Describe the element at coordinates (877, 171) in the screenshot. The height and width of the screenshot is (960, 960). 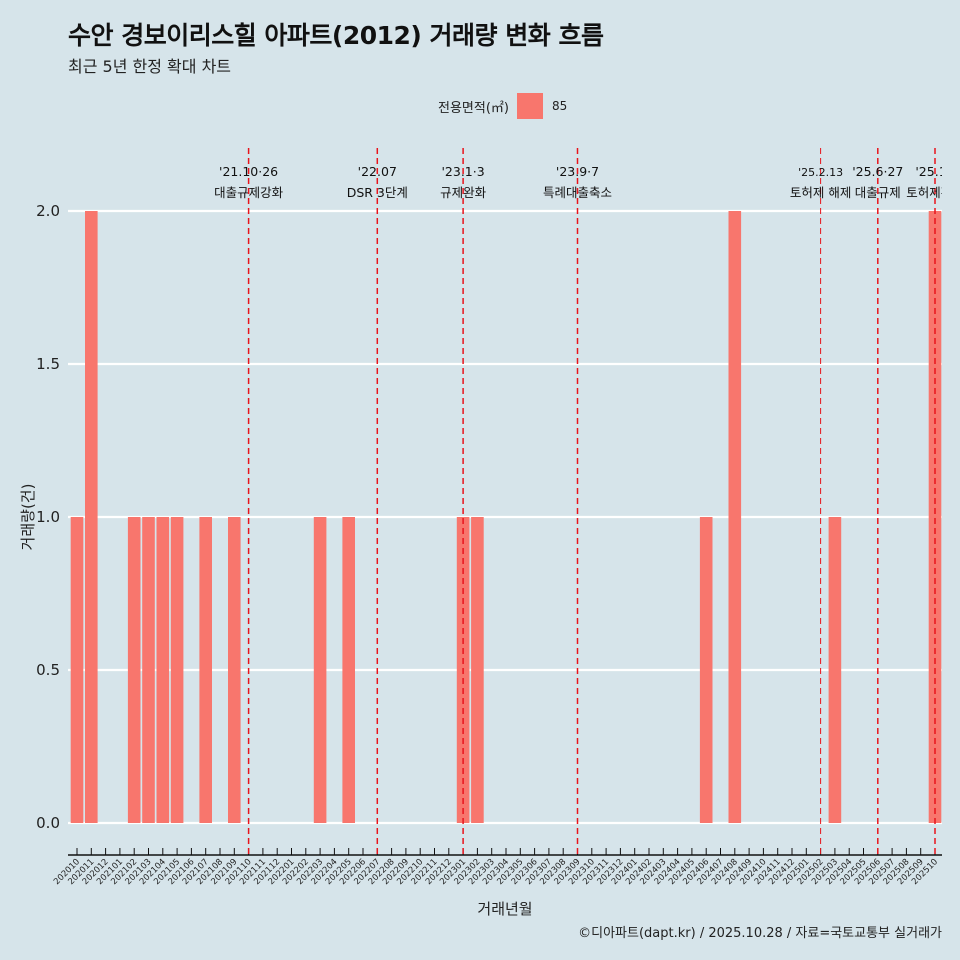
I see `event-date: '25.6·27` at that location.